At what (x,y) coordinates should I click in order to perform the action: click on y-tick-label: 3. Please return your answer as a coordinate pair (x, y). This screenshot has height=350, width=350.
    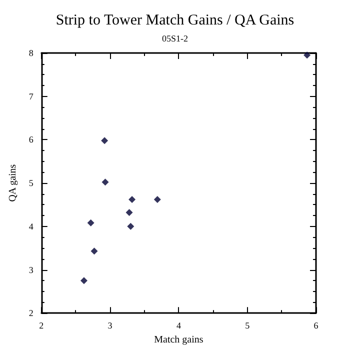
    Looking at the image, I should click on (31, 269).